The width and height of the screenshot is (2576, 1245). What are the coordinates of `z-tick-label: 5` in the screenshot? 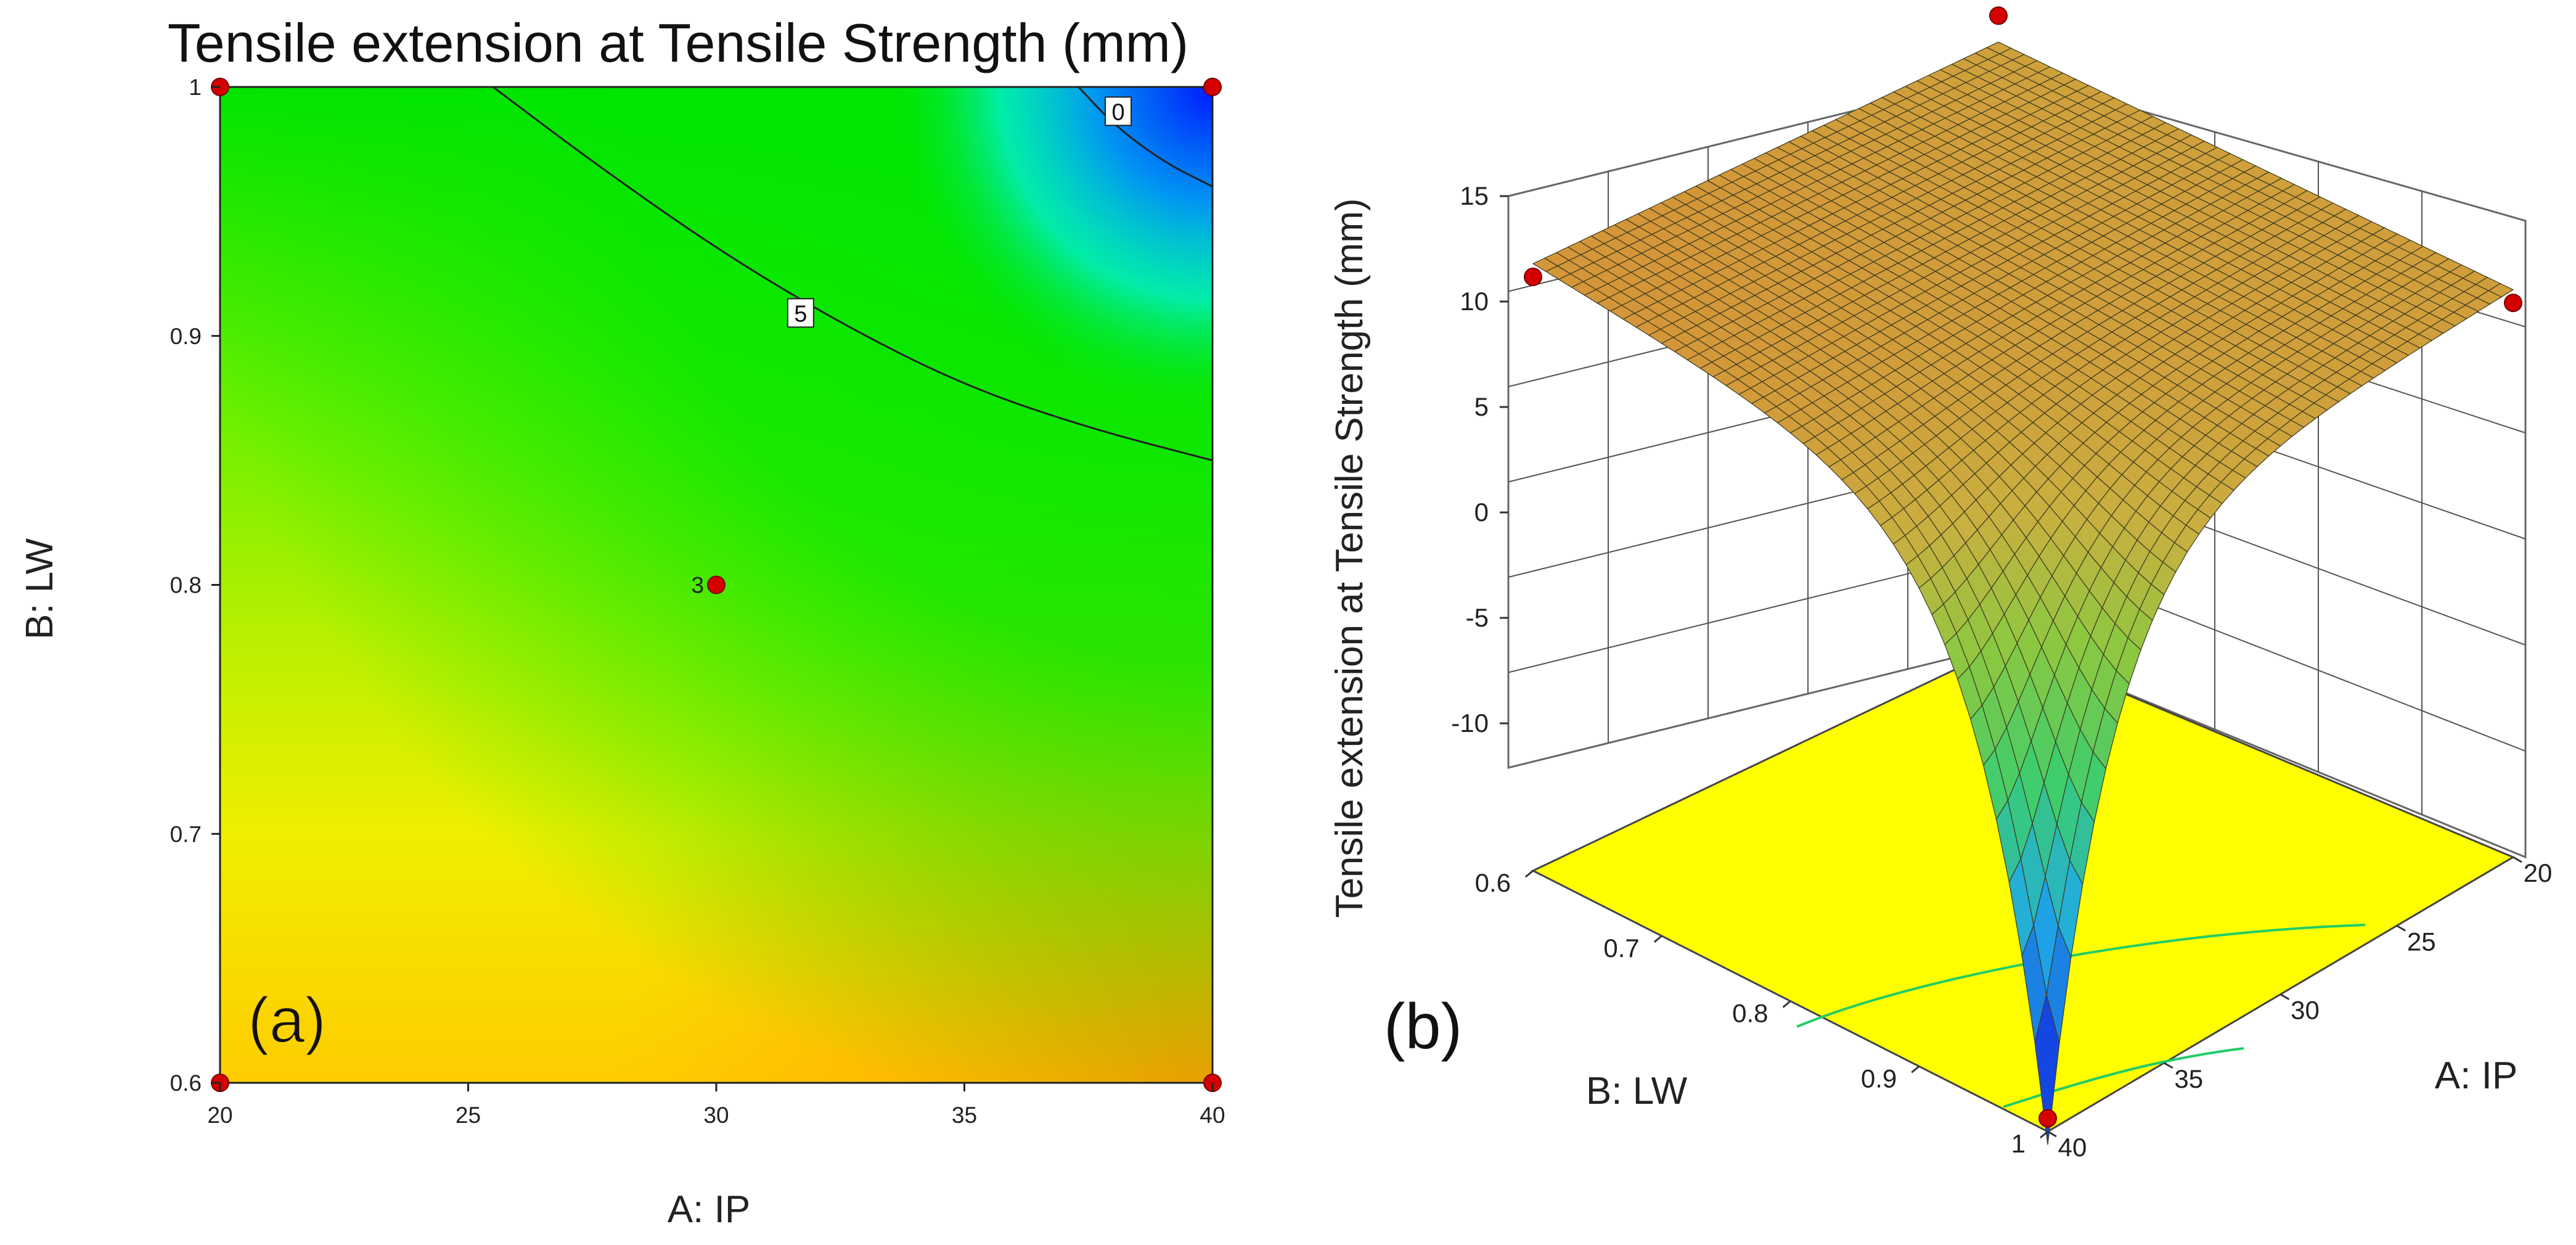 It's located at (1481, 407).